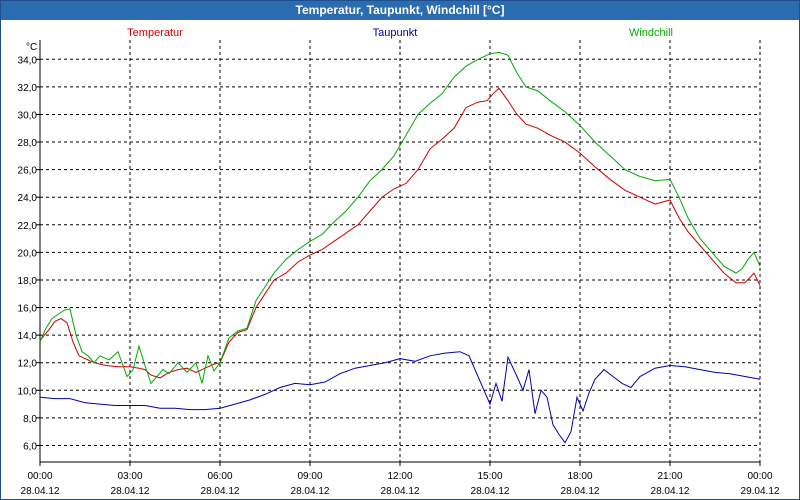  I want to click on legend-taupunkt: Taupunkt, so click(395, 33).